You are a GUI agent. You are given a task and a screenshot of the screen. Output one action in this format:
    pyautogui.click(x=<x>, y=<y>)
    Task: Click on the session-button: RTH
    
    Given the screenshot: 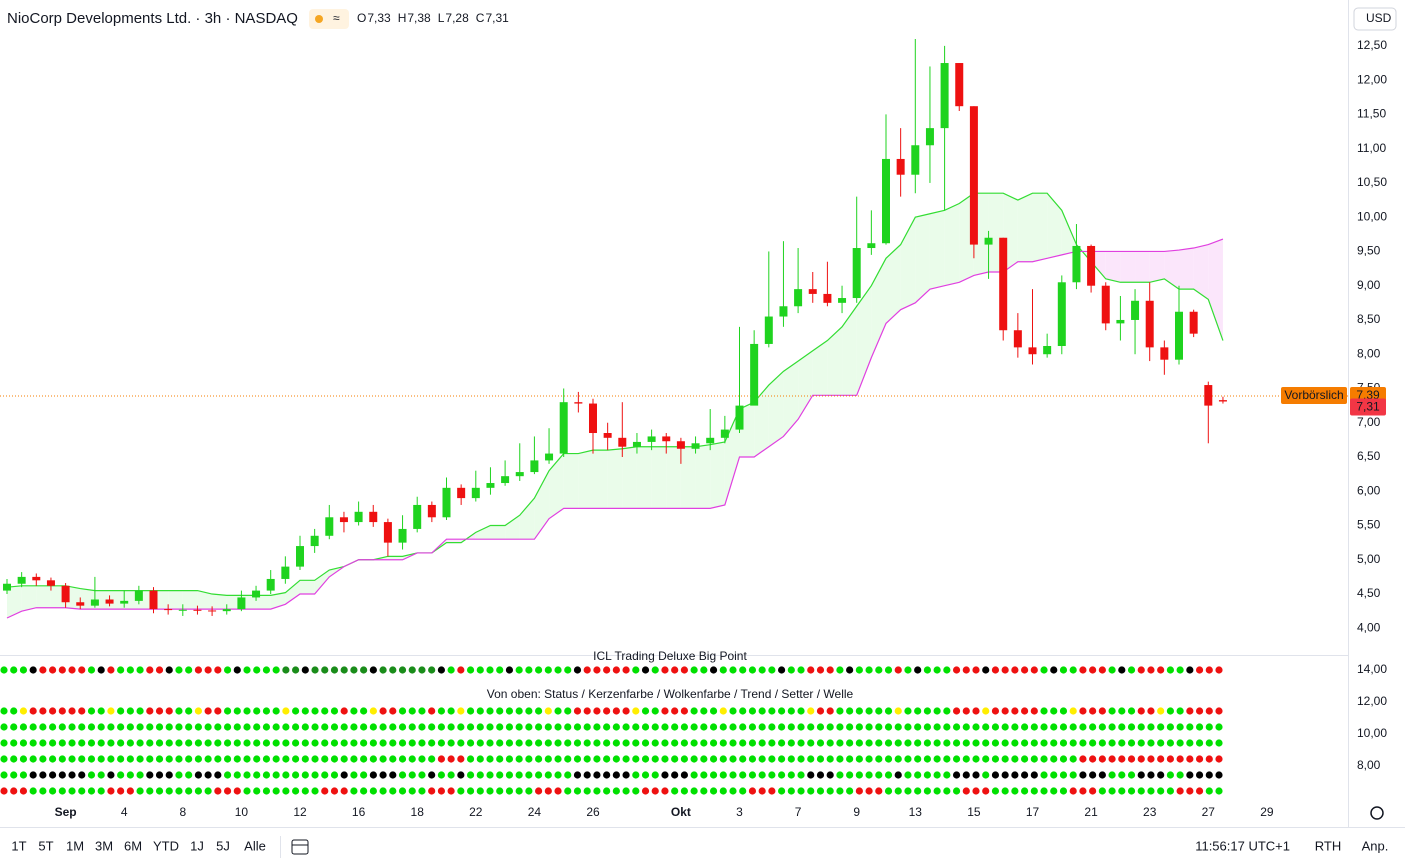 What is the action you would take?
    pyautogui.click(x=1328, y=845)
    